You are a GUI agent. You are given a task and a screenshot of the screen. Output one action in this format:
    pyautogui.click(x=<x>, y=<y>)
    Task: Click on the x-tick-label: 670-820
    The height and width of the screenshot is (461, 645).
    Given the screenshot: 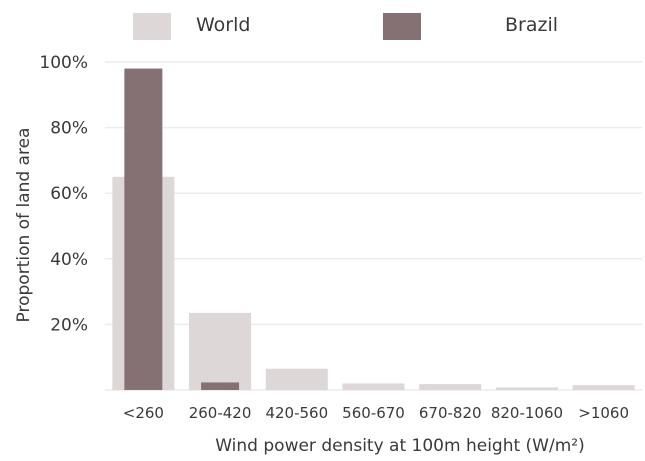 What is the action you would take?
    pyautogui.click(x=450, y=413)
    